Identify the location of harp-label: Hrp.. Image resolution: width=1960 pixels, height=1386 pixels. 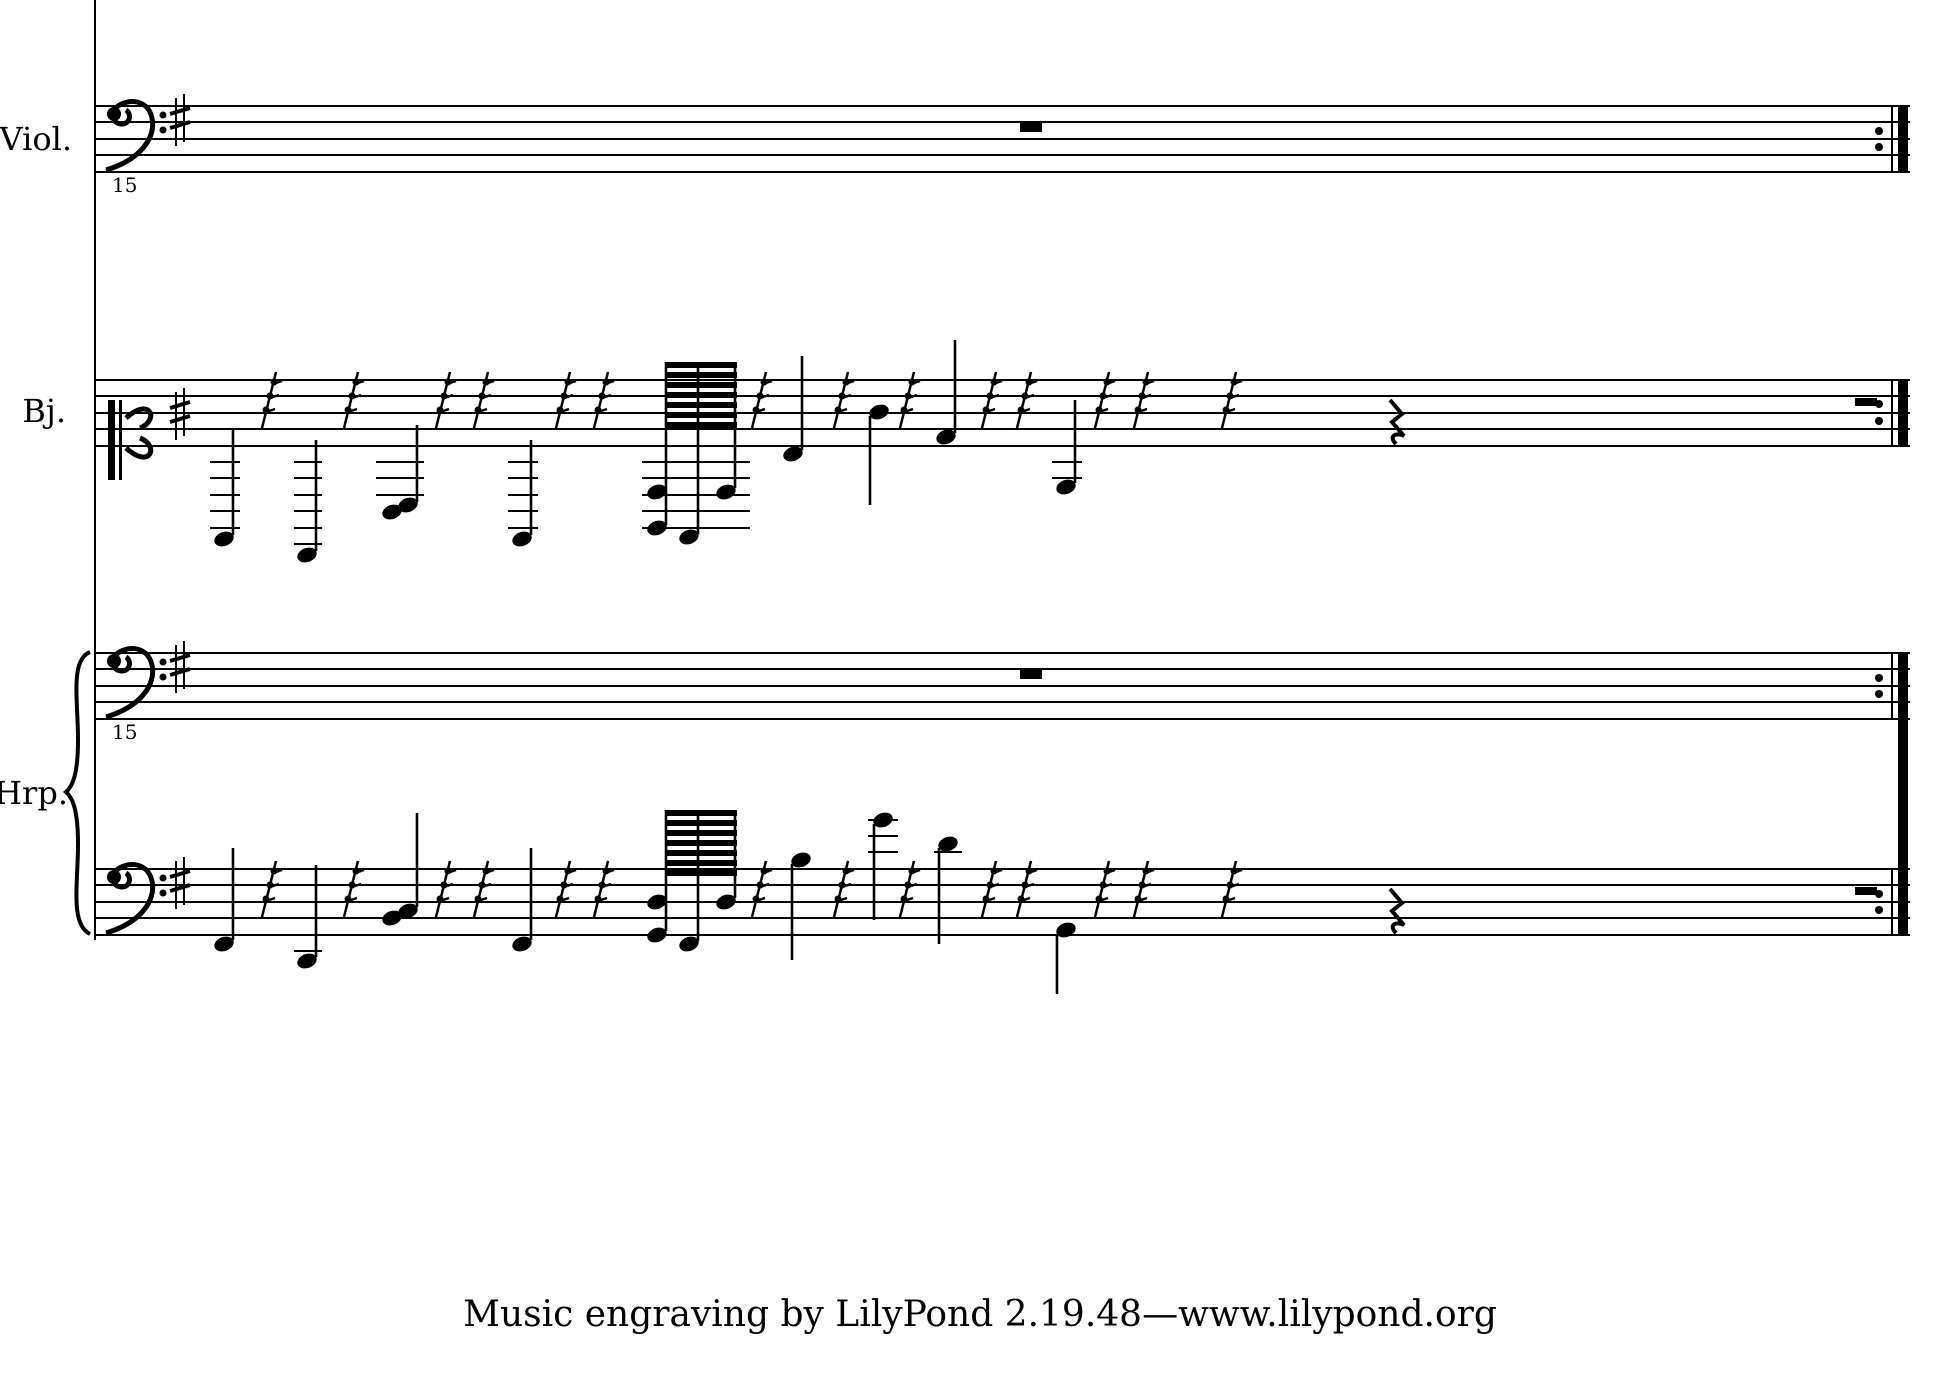
(34, 793).